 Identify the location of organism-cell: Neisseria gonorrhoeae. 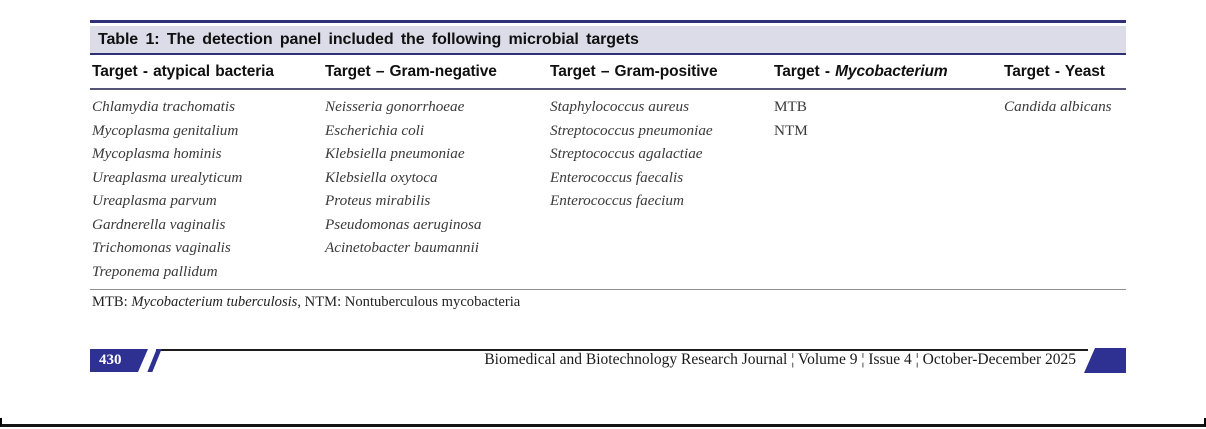
(395, 106).